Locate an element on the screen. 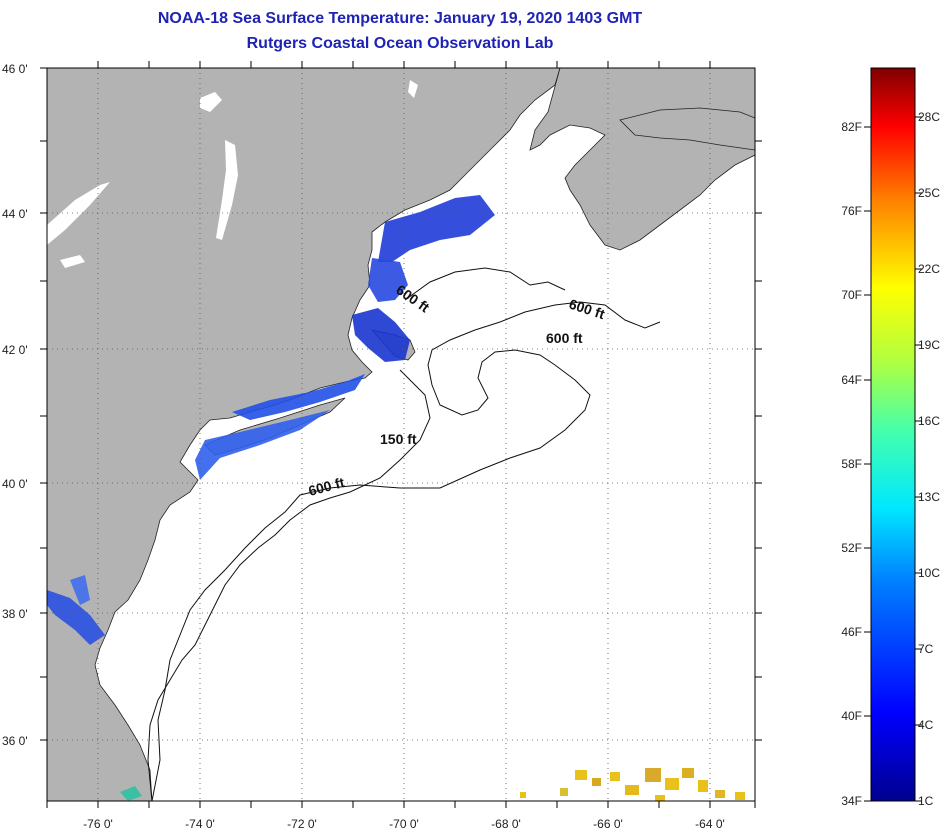 The height and width of the screenshot is (832, 944). lat-label: 36 0' is located at coordinates (15, 741).